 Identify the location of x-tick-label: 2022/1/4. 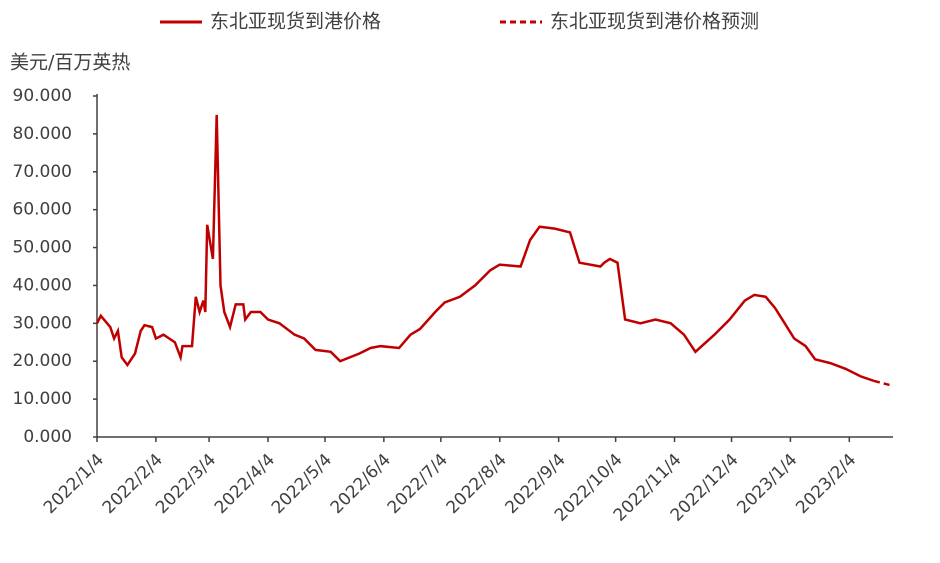
(74, 484).